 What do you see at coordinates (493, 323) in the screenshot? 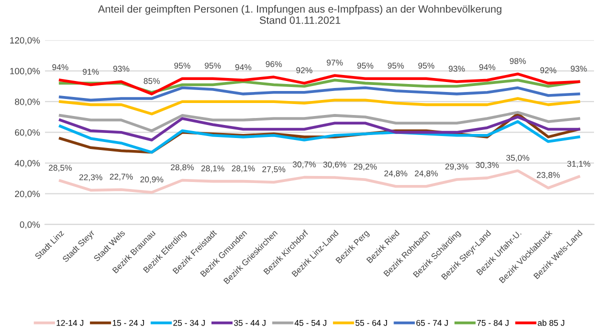
I see `legend-label: 75 - 84 J` at bounding box center [493, 323].